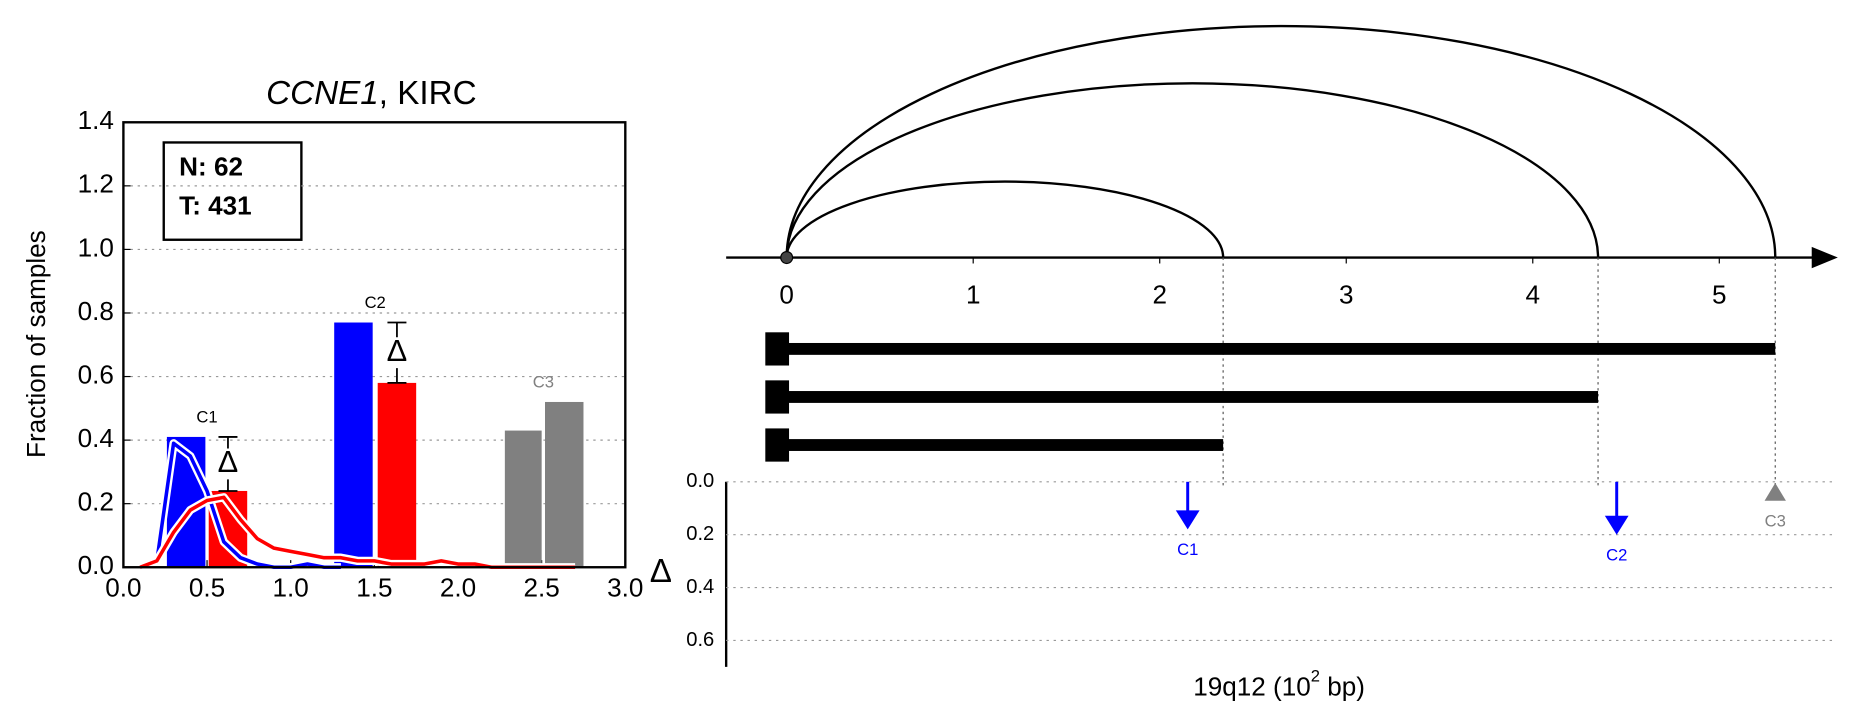 The width and height of the screenshot is (1851, 718). What do you see at coordinates (625, 588) in the screenshot?
I see `x-tick-label: 3.0` at bounding box center [625, 588].